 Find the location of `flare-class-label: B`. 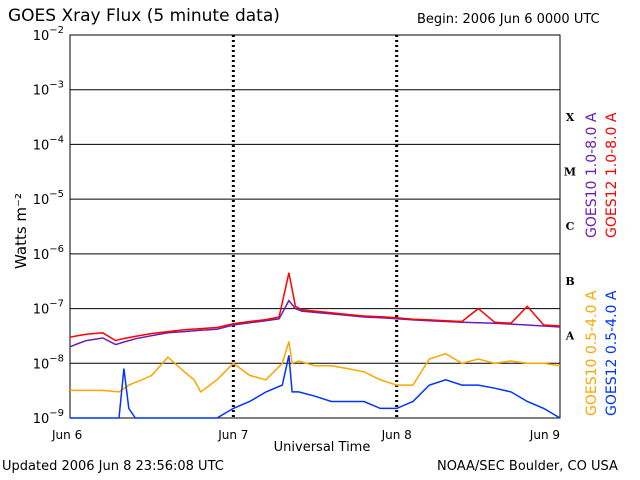

flare-class-label: B is located at coordinates (569, 281).